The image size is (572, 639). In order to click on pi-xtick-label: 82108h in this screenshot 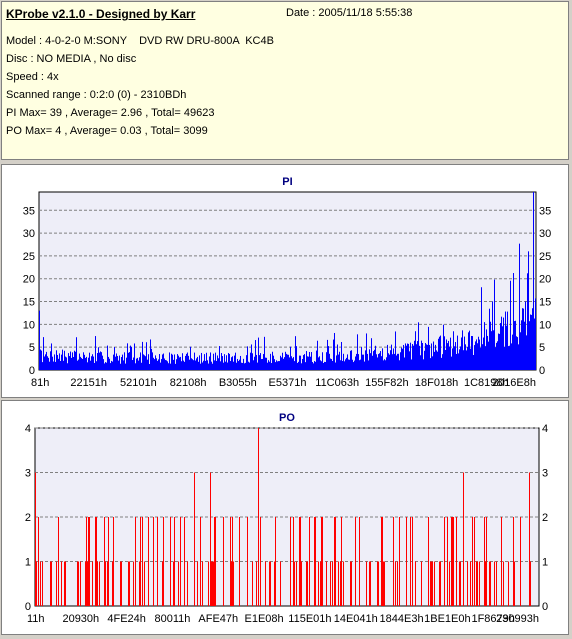, I will do `click(188, 383)`.